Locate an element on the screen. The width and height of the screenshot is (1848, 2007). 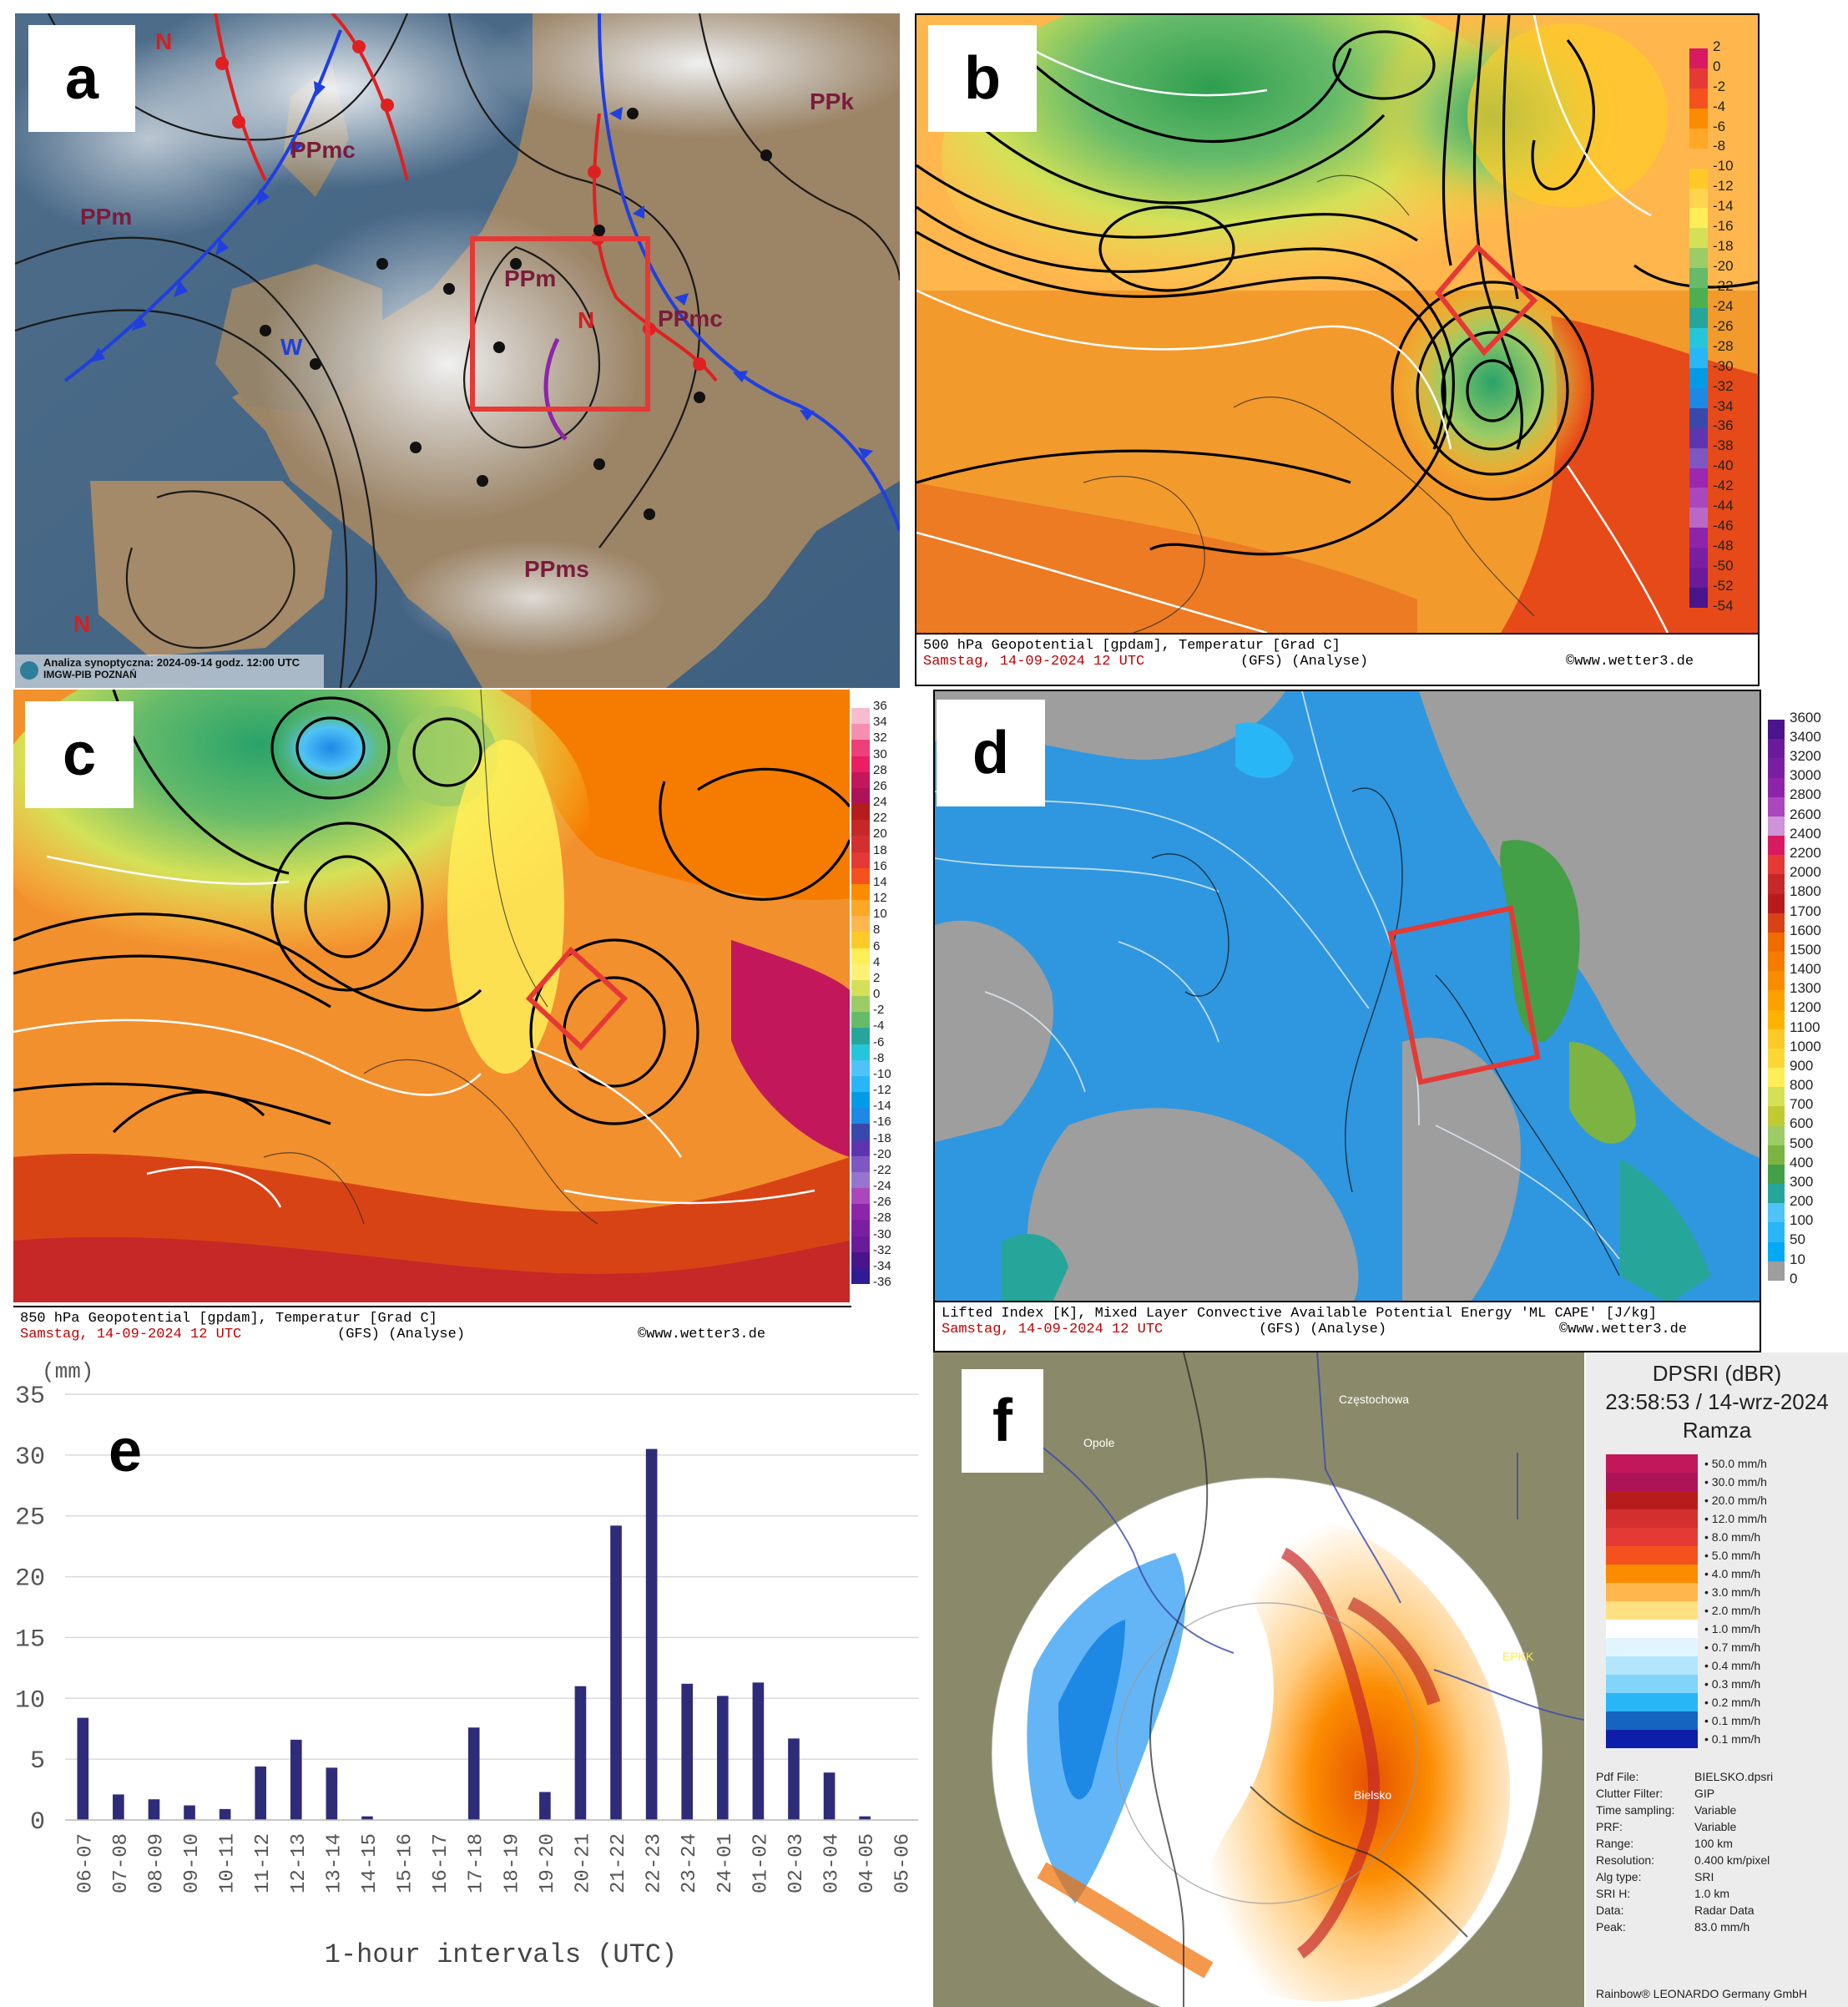
colorbar-tick-label: 36 is located at coordinates (880, 706).